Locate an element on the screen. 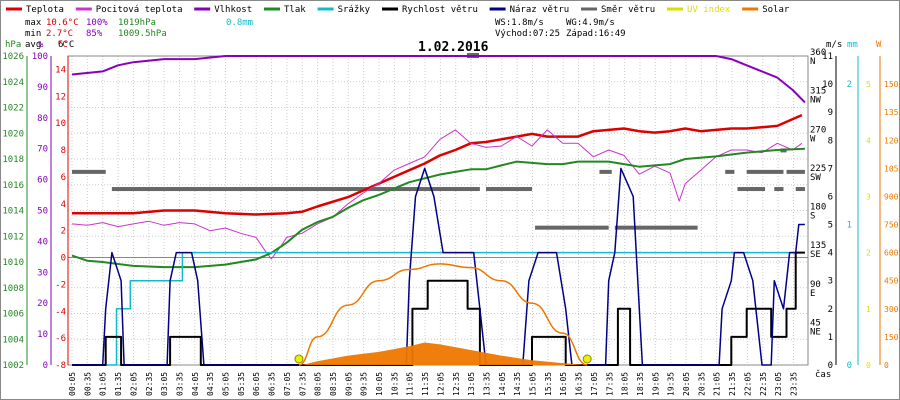 Image resolution: width=900 pixels, height=400 pixels. x-tick-39: 19:35 is located at coordinates (671, 384).